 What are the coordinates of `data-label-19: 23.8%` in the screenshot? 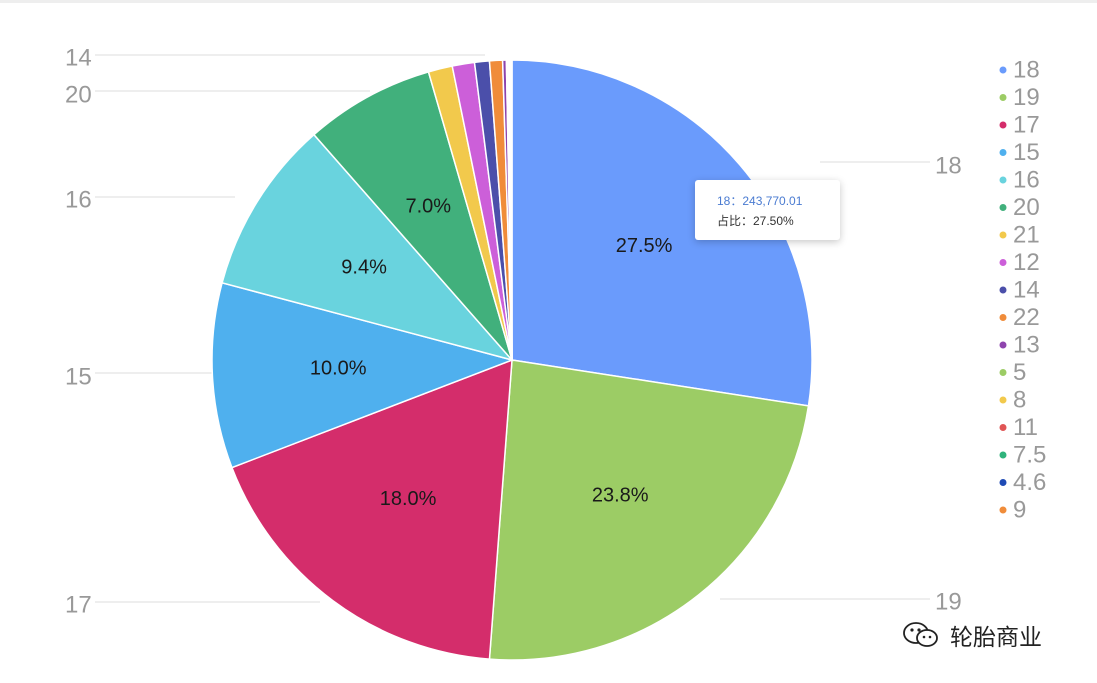 It's located at (620, 496).